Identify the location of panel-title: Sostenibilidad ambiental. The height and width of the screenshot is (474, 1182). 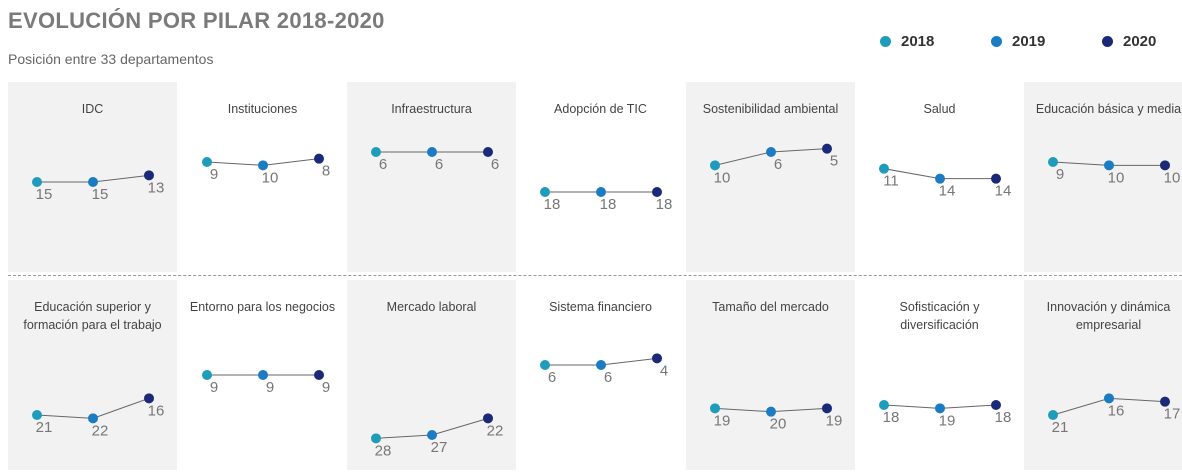
(770, 109).